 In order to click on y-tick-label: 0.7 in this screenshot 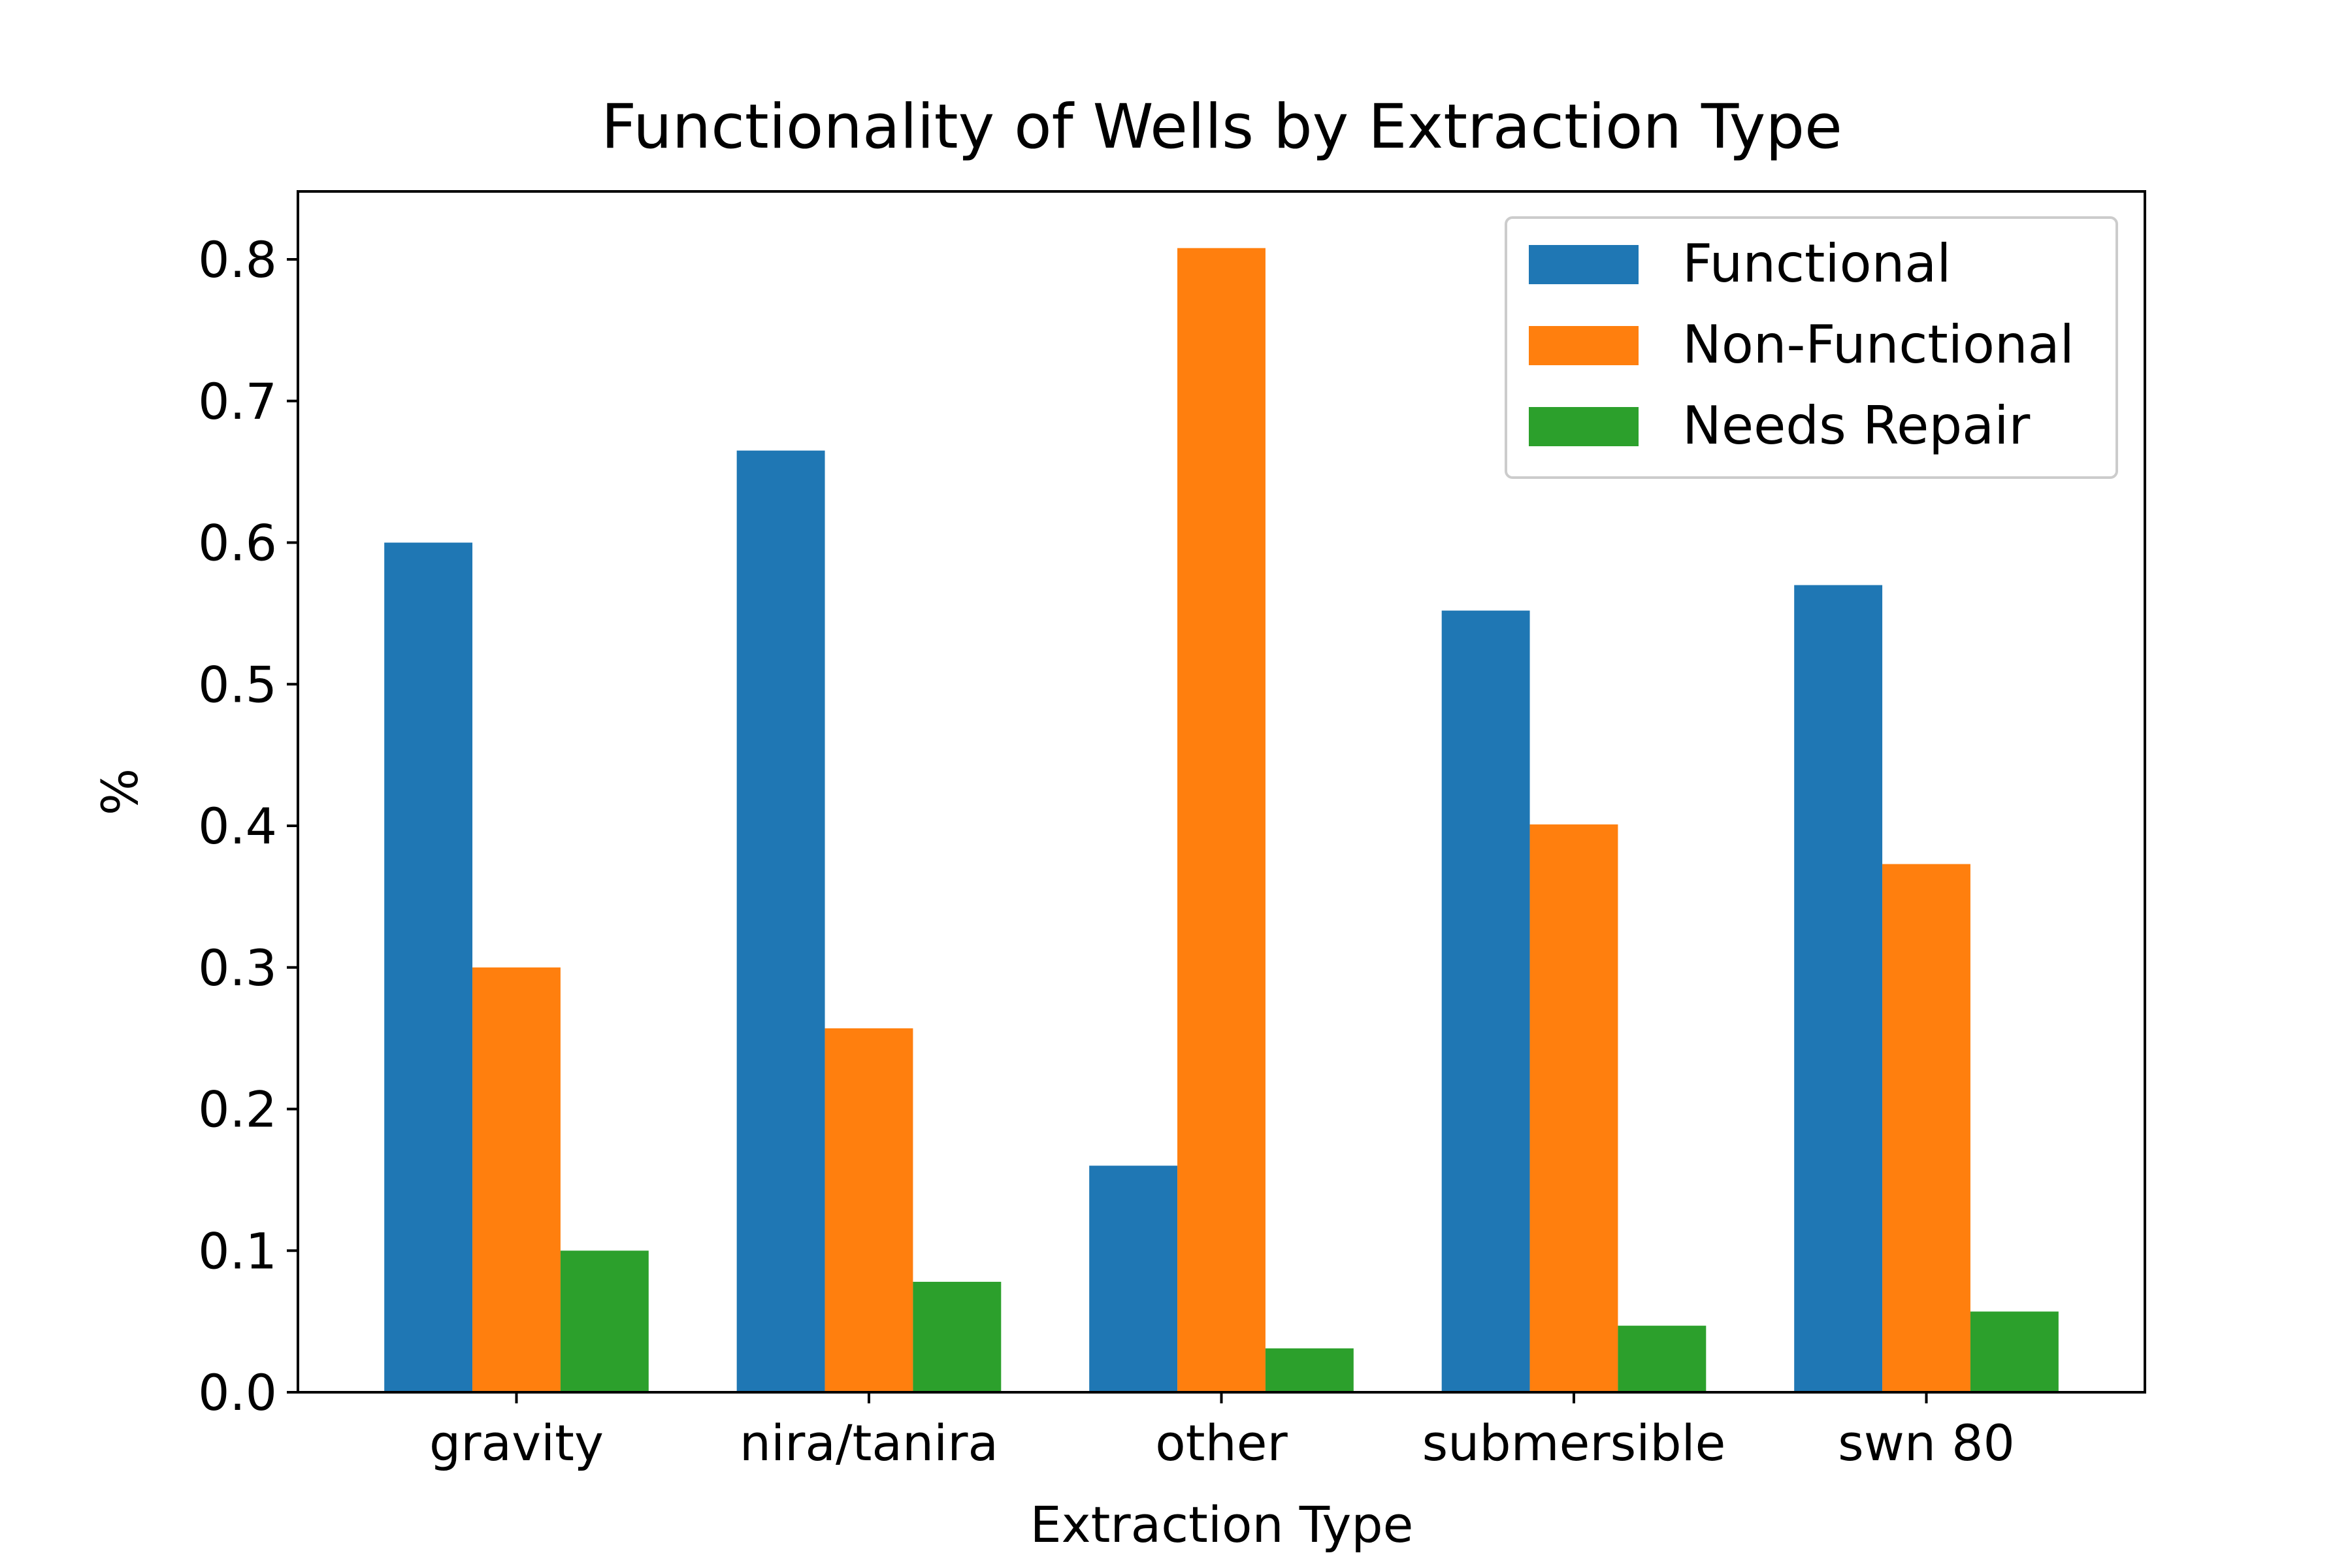, I will do `click(237, 401)`.